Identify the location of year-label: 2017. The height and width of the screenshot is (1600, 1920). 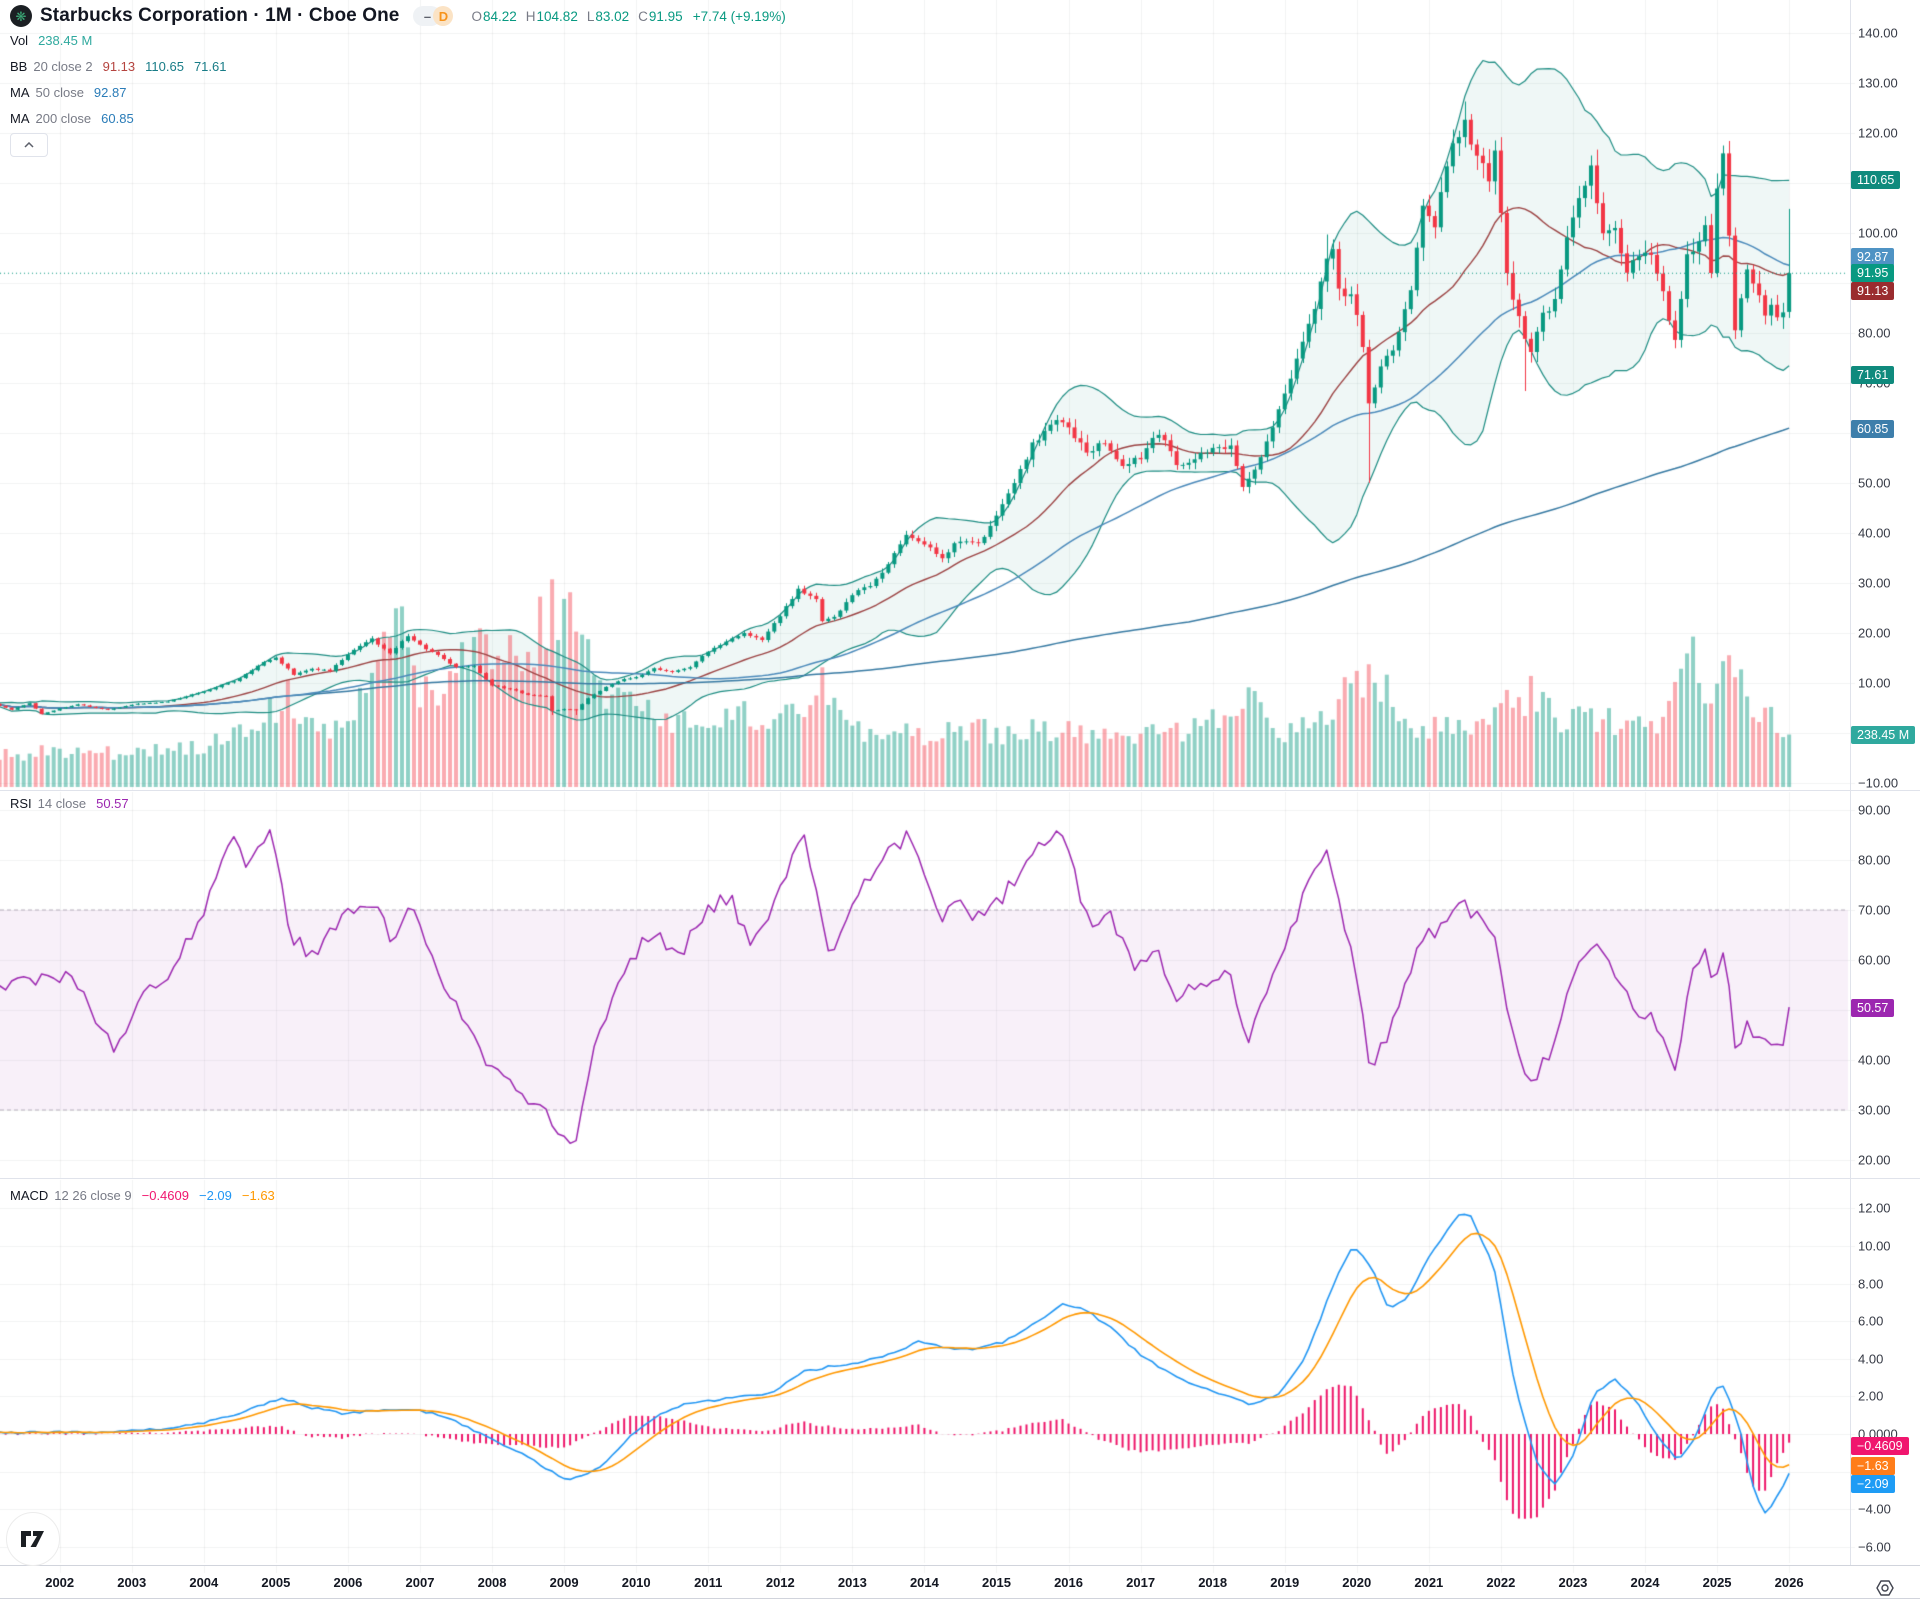
(1141, 1582).